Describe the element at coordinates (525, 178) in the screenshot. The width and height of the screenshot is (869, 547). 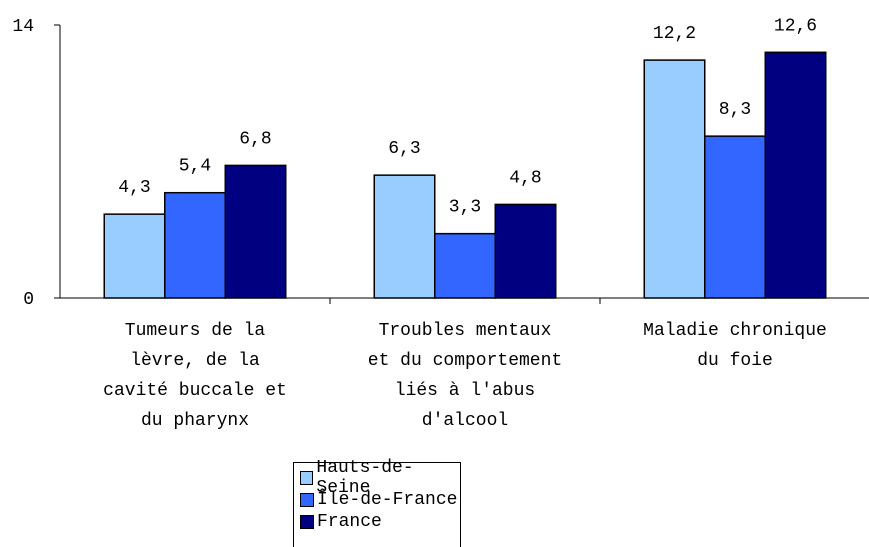
I see `value-label: 4,8` at that location.